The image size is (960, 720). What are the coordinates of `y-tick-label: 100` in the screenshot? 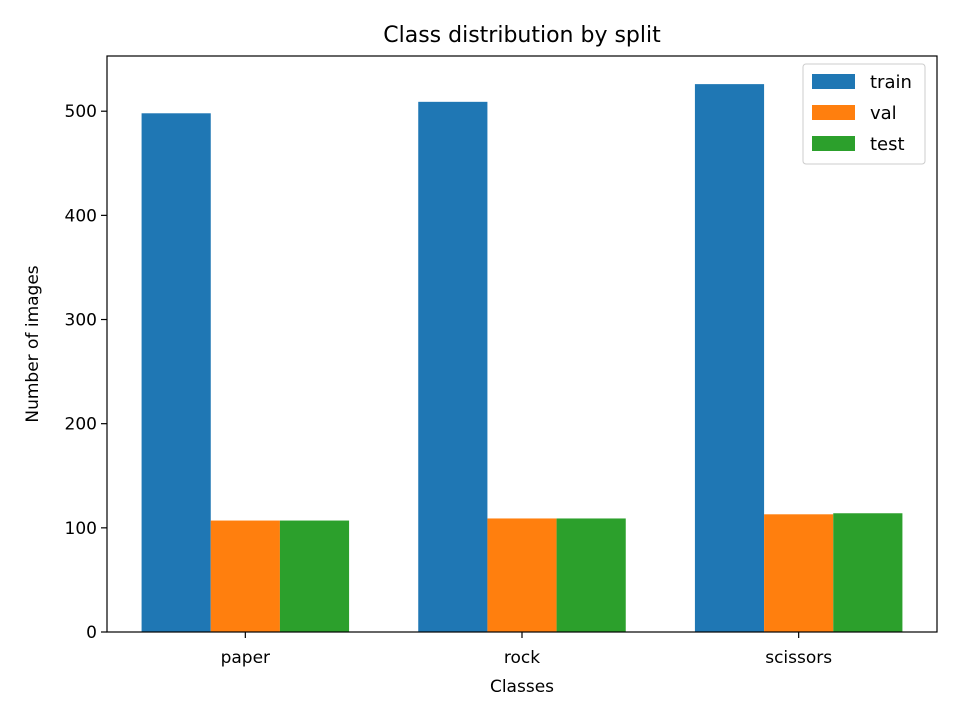 It's located at (81, 529).